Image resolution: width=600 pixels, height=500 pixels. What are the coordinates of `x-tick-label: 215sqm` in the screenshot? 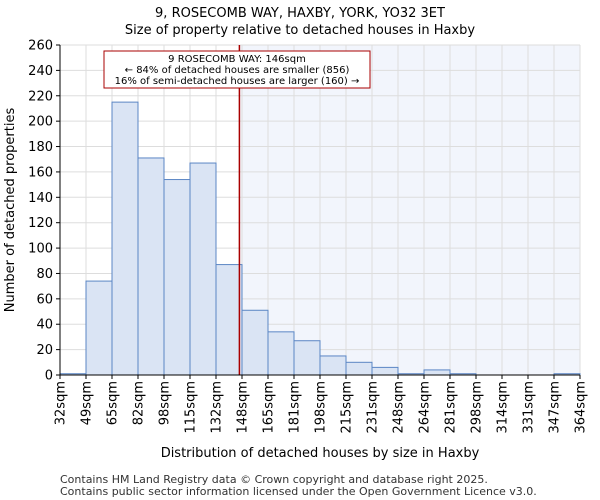 It's located at (347, 407).